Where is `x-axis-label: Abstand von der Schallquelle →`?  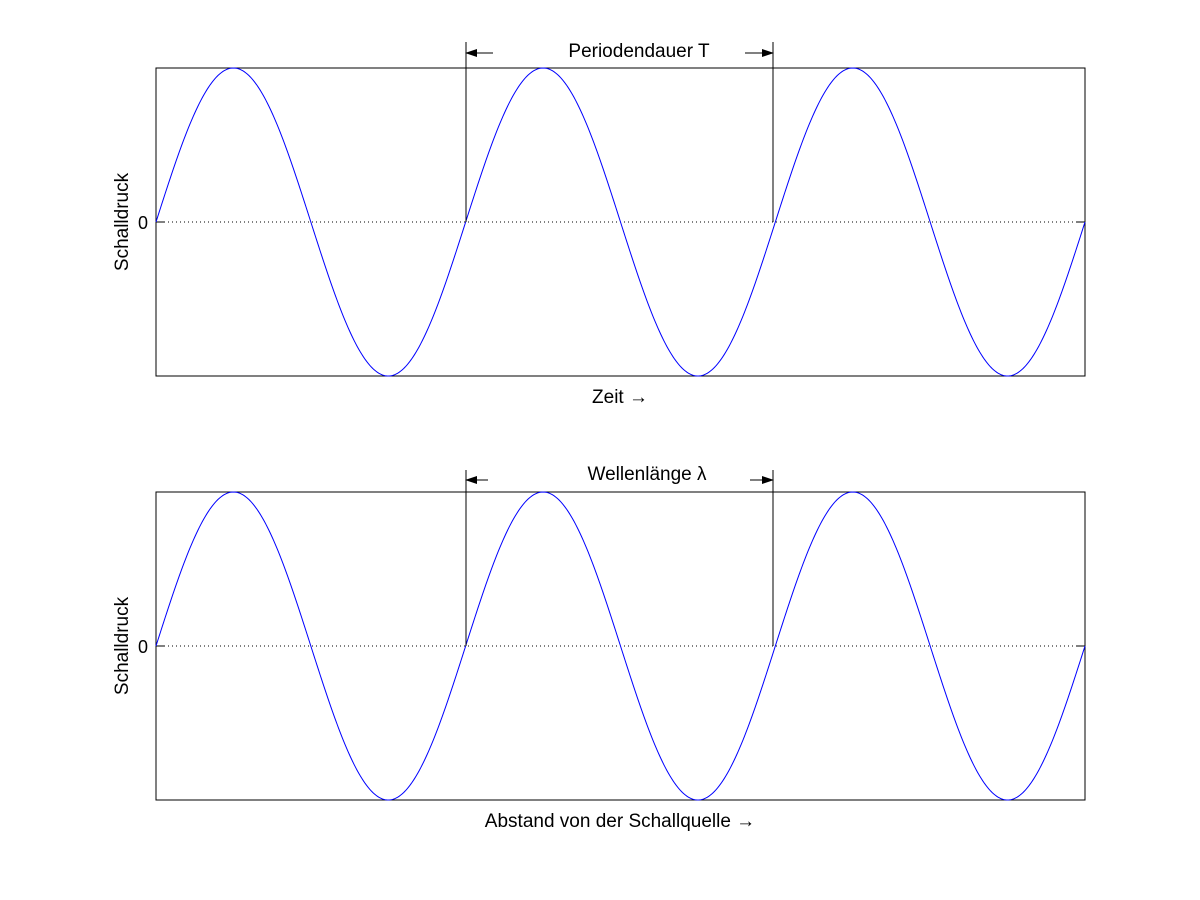 x-axis-label: Abstand von der Schallquelle → is located at coordinates (620, 821).